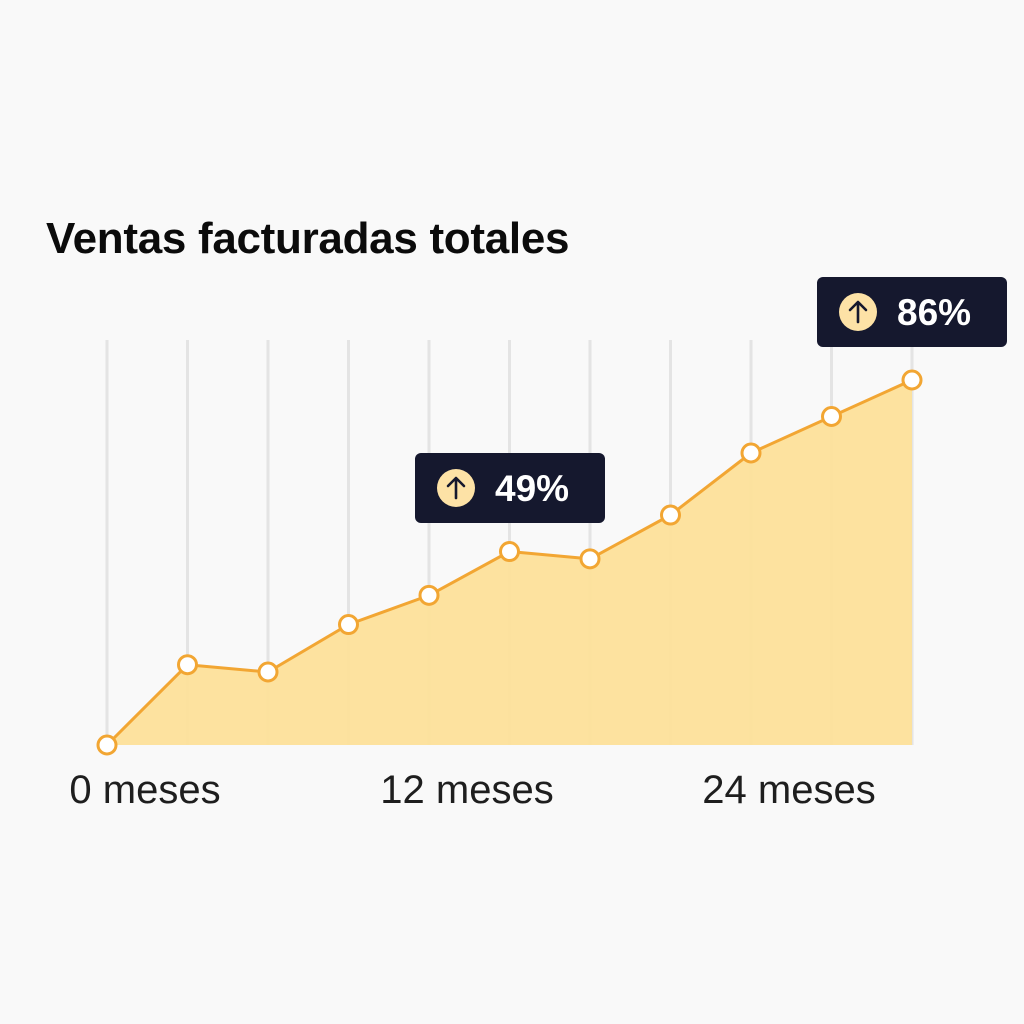 This screenshot has height=1024, width=1024. What do you see at coordinates (934, 312) in the screenshot?
I see `annotation-label: 86%` at bounding box center [934, 312].